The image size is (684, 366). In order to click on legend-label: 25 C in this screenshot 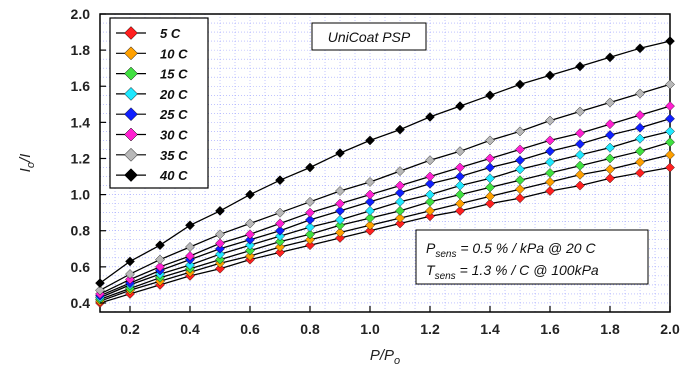, I will do `click(173, 114)`.